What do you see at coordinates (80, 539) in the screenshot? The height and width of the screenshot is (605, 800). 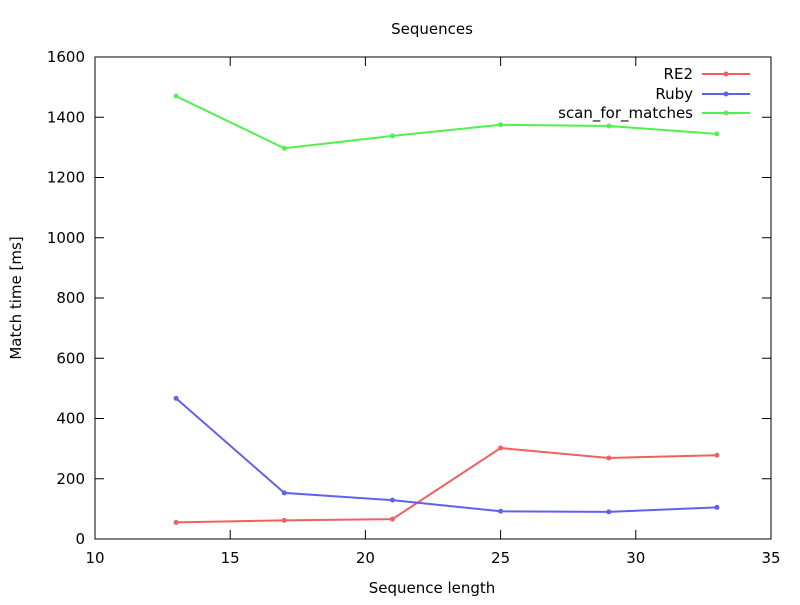 I see `y-tick-label: 0` at bounding box center [80, 539].